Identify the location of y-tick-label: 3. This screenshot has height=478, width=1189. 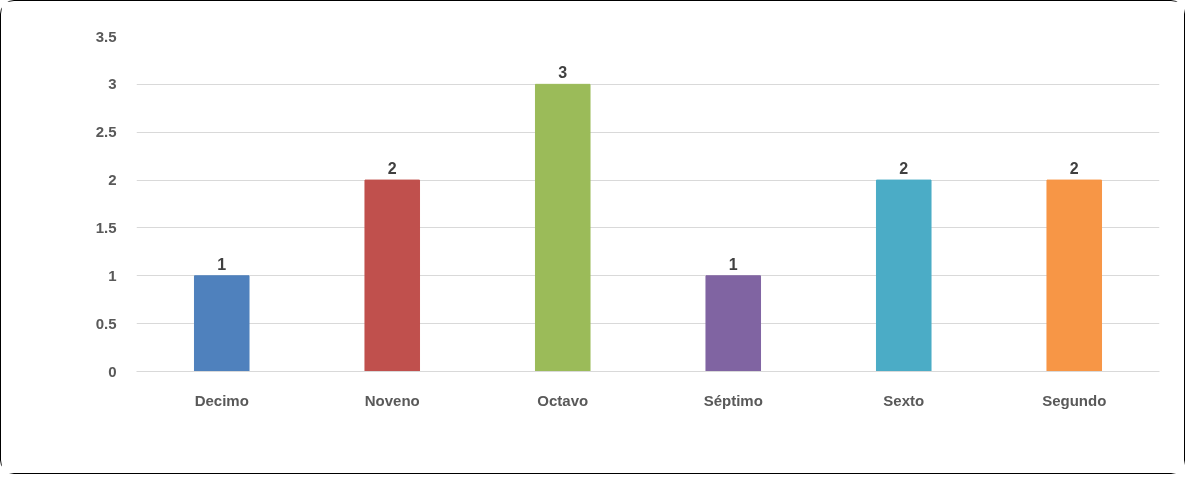
(112, 84).